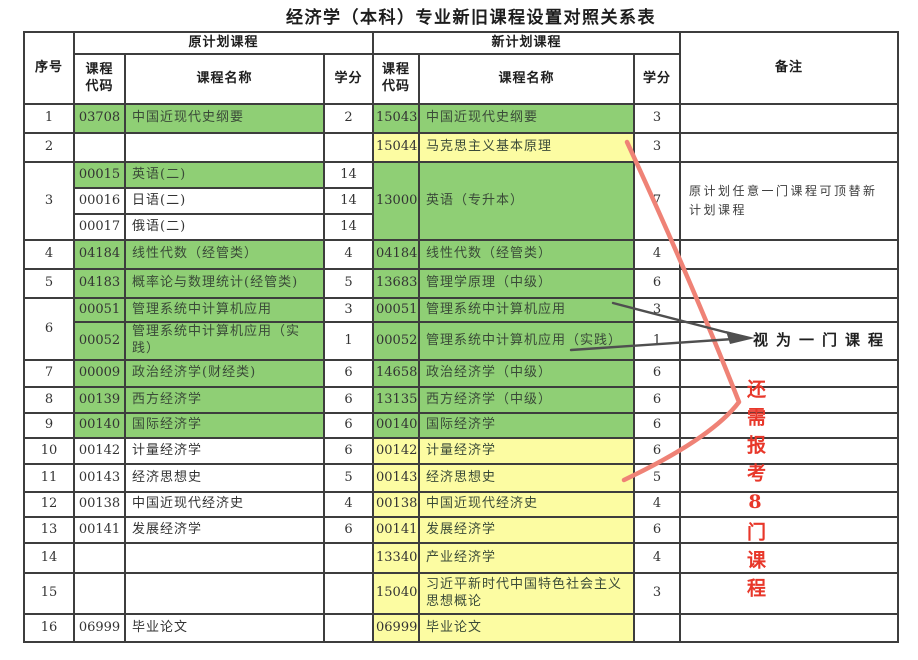 The height and width of the screenshot is (660, 918). What do you see at coordinates (348, 118) in the screenshot?
I see `old-credit-cell: 2` at bounding box center [348, 118].